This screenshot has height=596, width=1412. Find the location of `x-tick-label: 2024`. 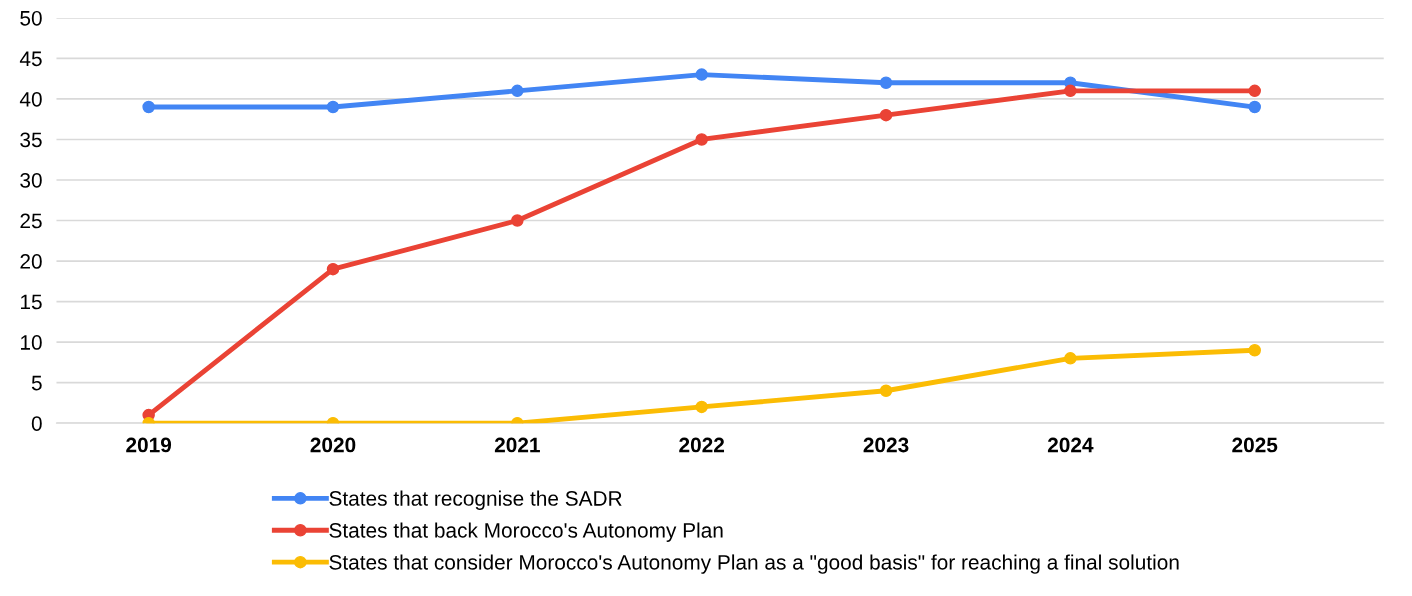

x-tick-label: 2024 is located at coordinates (1070, 445).